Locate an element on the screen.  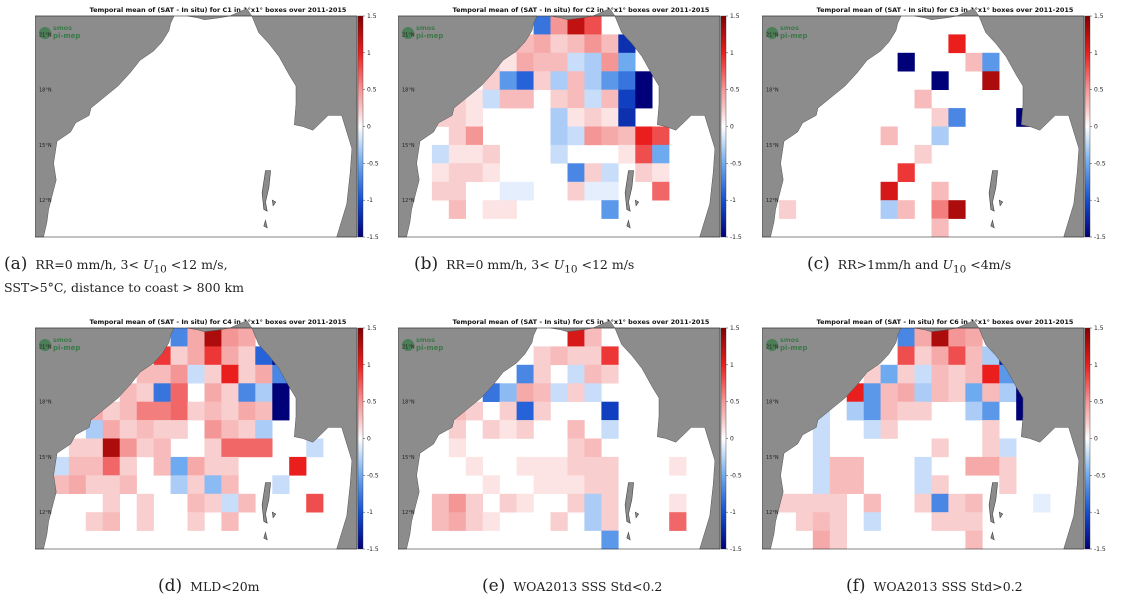
caption-letter: (e) is located at coordinates (494, 586).